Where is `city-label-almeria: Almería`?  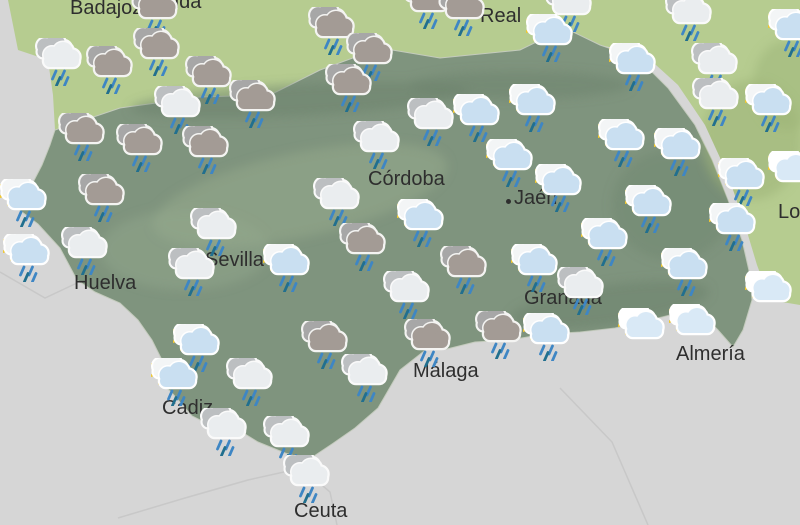
city-label-almeria: Almería is located at coordinates (710, 354).